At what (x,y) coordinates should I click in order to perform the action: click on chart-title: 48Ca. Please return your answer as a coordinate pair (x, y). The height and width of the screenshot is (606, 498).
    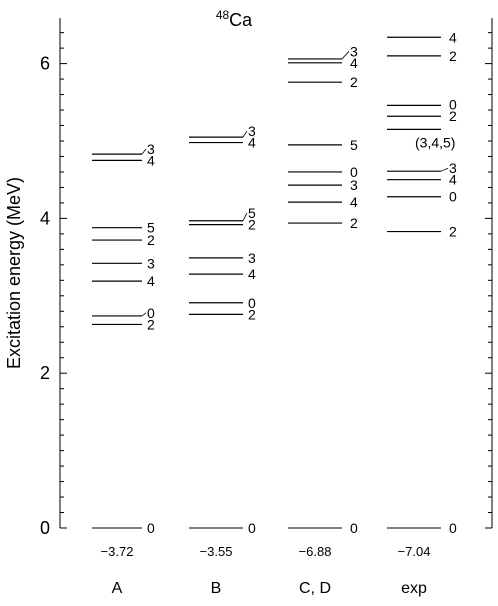
    Looking at the image, I should click on (234, 19).